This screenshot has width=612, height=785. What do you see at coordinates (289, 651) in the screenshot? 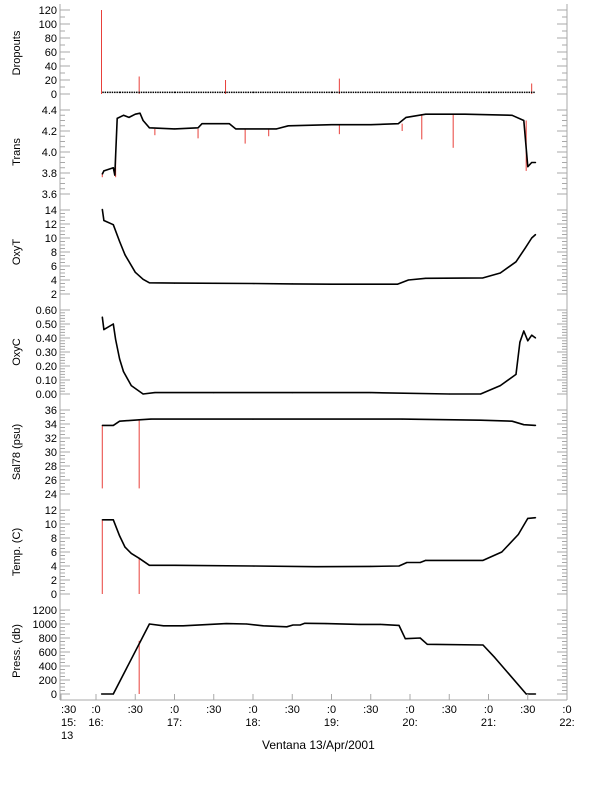
I see `panel-press: 0 200 400 600 800 1000 1200 Press. (db)` at bounding box center [289, 651].